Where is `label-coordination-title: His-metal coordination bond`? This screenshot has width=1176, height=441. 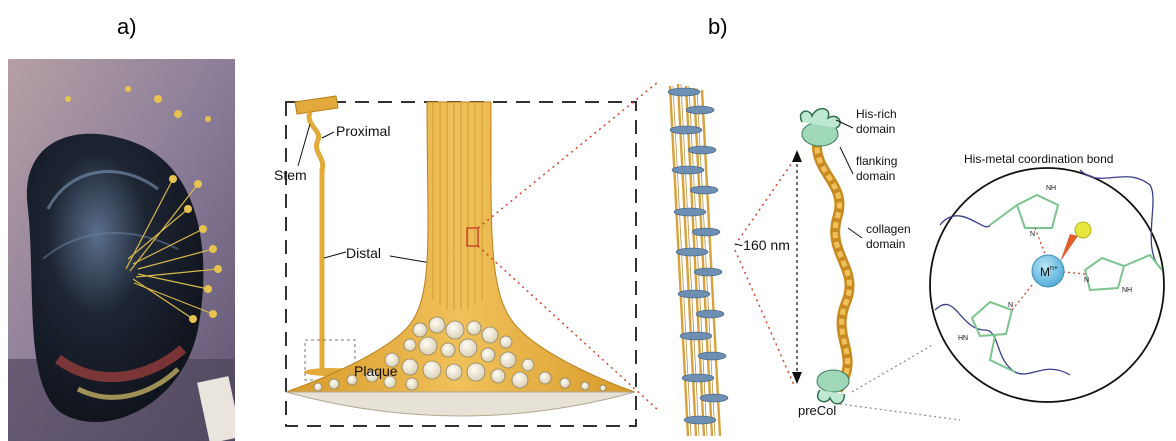 label-coordination-title: His-metal coordination bond is located at coordinates (1038, 159).